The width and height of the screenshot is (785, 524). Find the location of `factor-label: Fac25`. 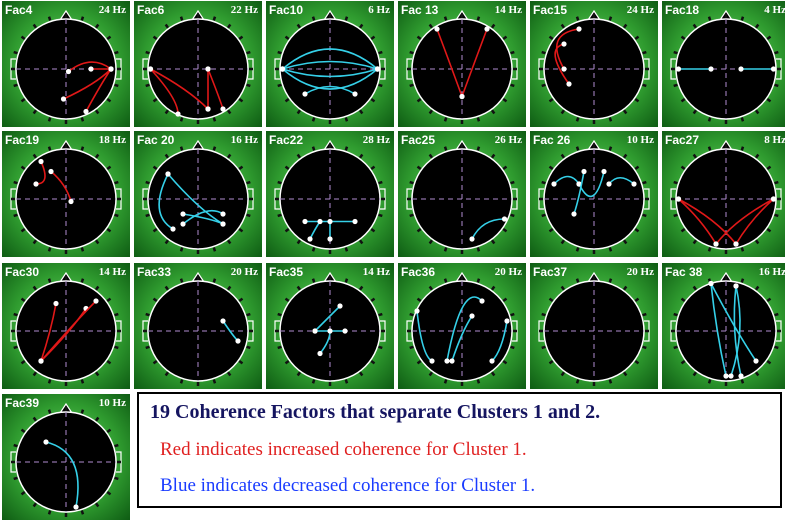

factor-label: Fac25 is located at coordinates (418, 140).